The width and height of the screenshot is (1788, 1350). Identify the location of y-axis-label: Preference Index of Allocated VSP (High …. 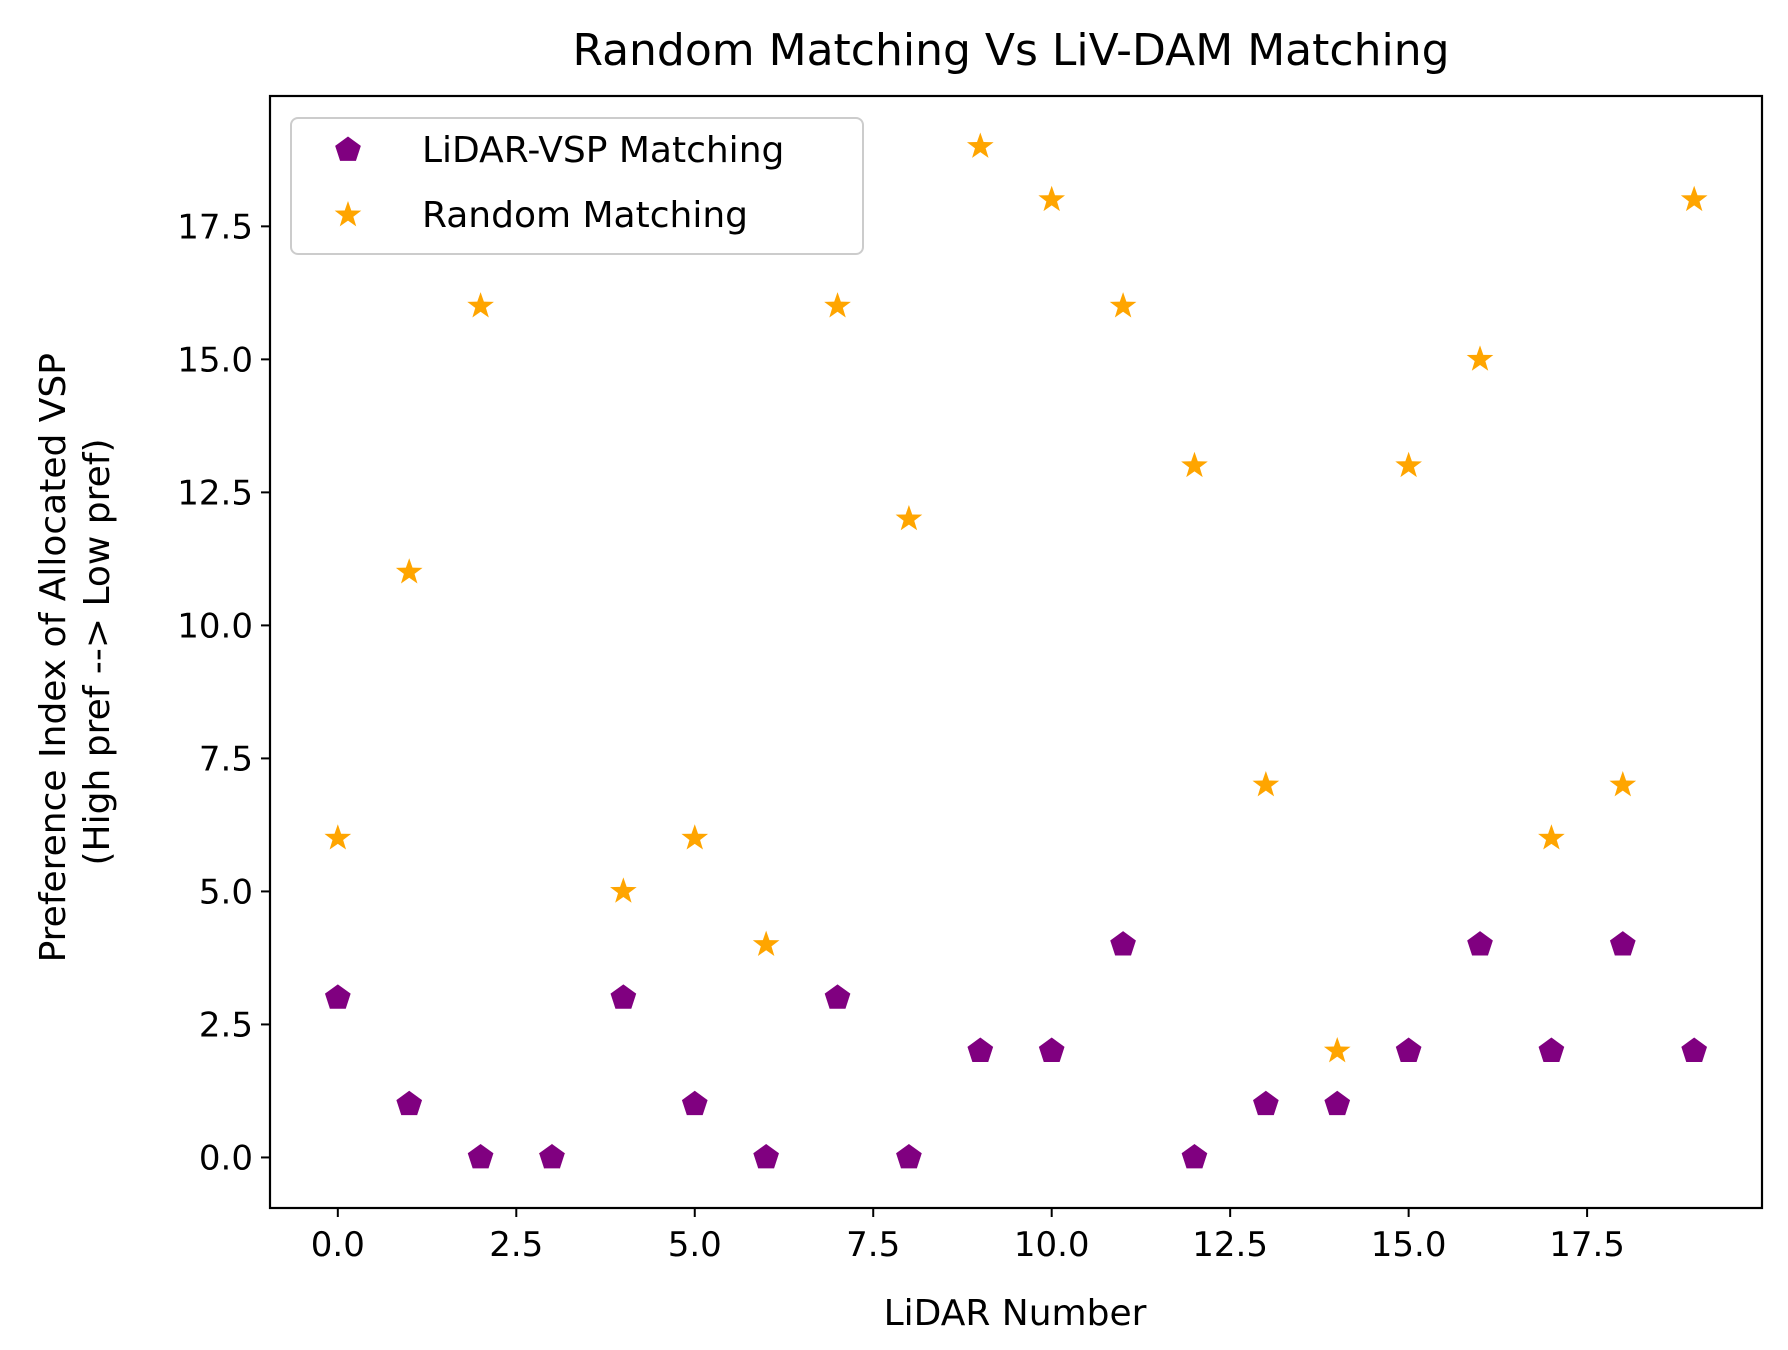
(75, 652).